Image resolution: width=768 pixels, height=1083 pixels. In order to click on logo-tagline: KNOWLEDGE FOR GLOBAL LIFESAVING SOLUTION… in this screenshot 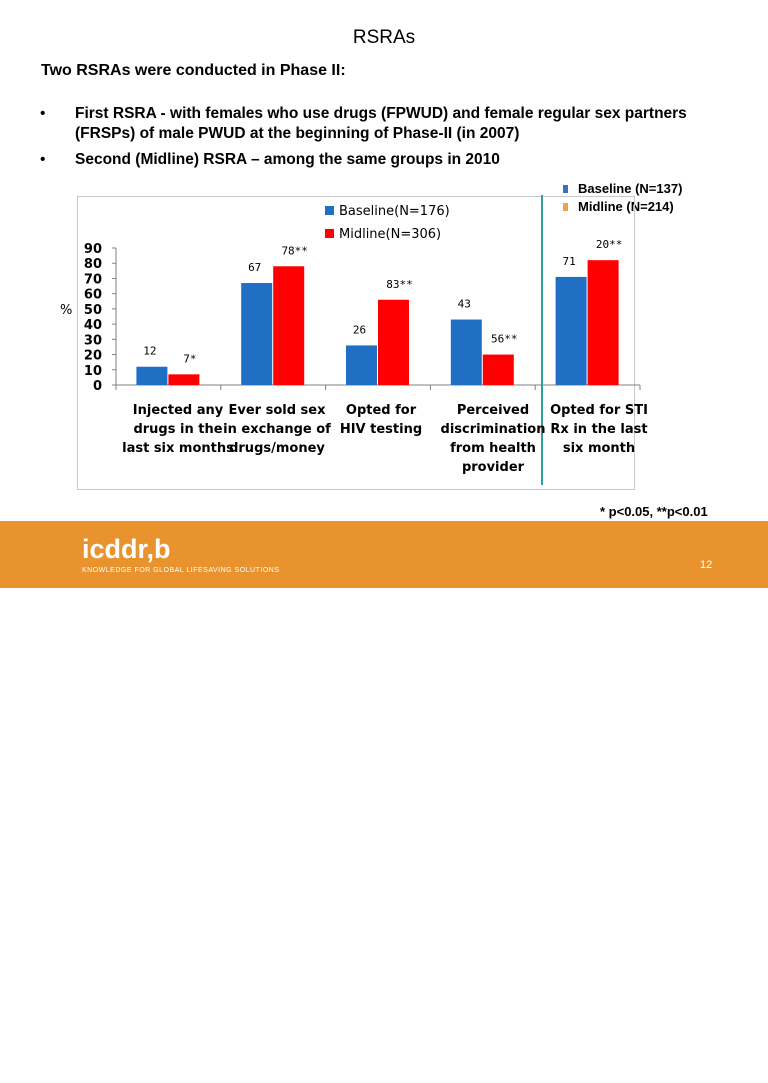, I will do `click(181, 570)`.